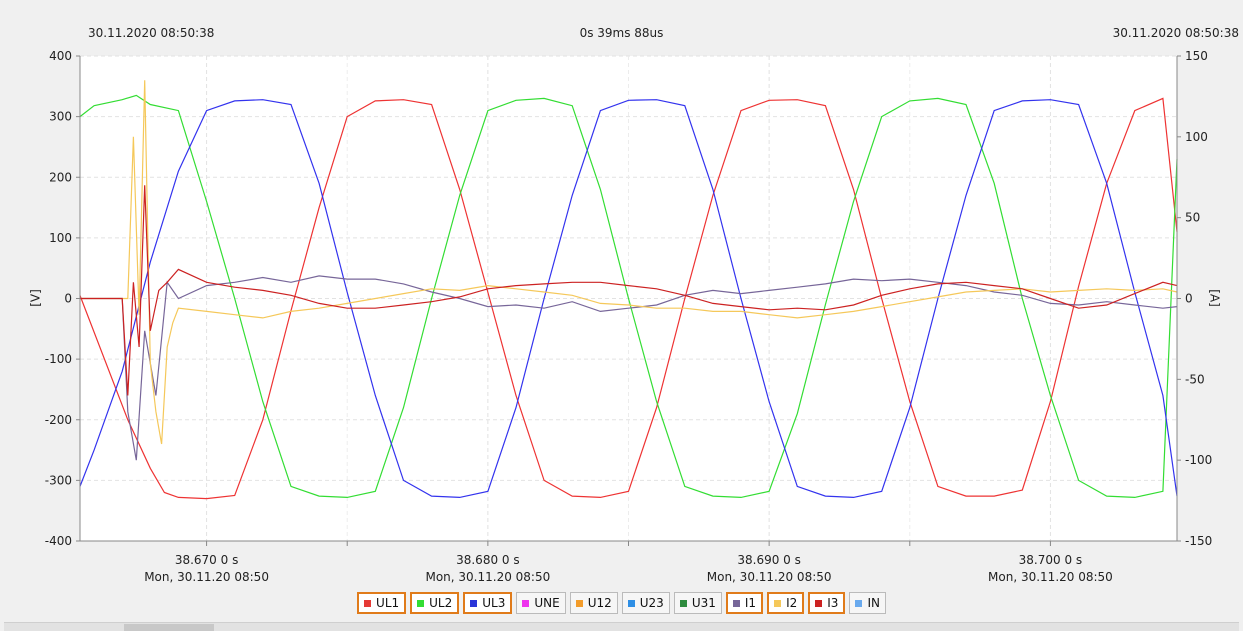  I want to click on scrollbar-thumb, so click(169, 627).